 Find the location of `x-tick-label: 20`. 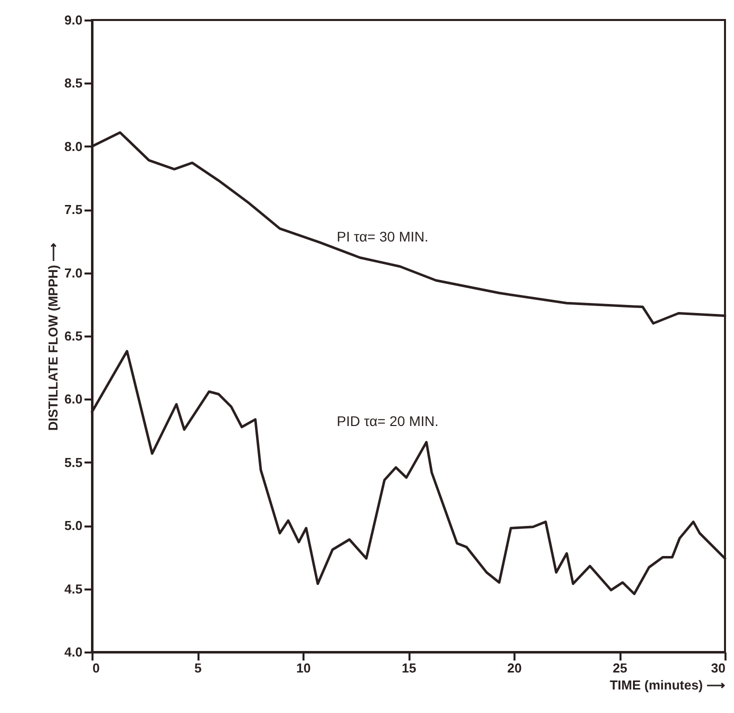

x-tick-label: 20 is located at coordinates (514, 668).